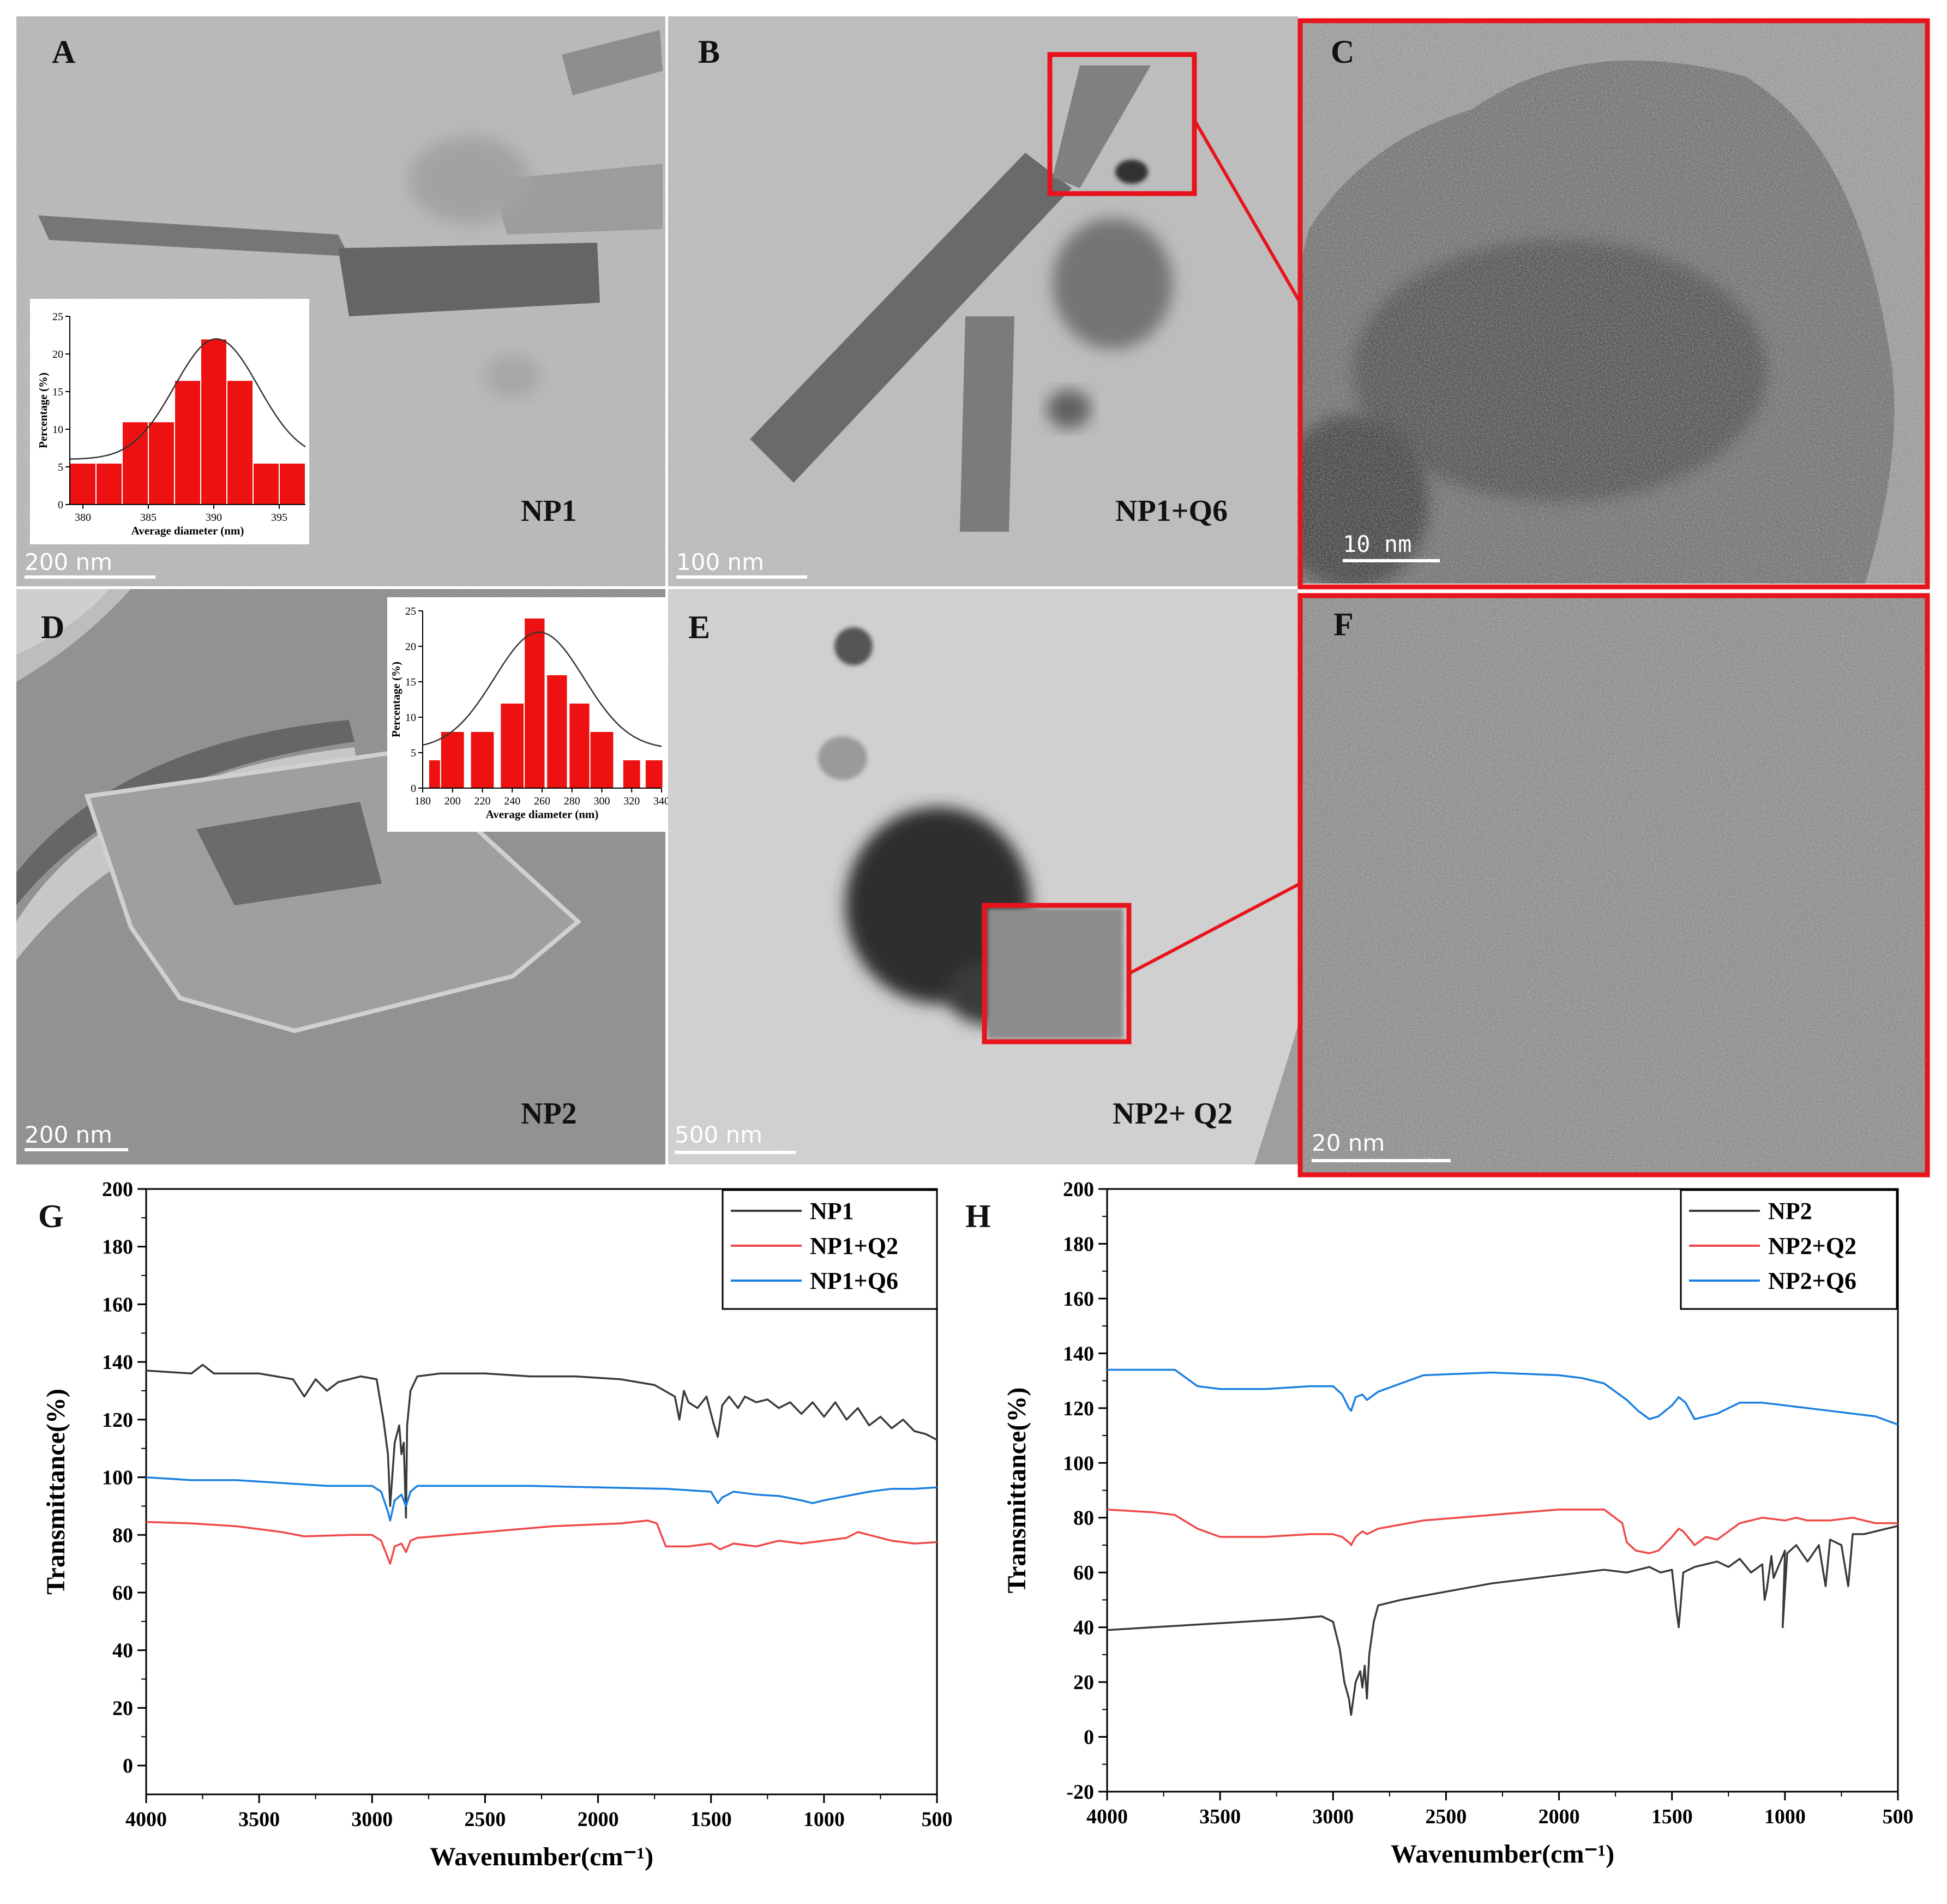 The image size is (1947, 1904). Describe the element at coordinates (1171, 511) in the screenshot. I see `panel-b-sample-label: NP1+Q6` at that location.